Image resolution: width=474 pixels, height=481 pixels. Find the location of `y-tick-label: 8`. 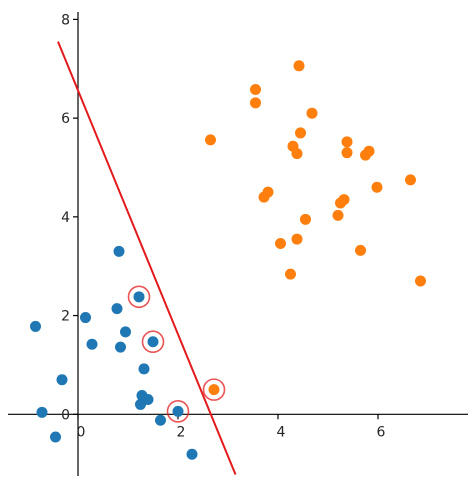

y-tick-label: 8 is located at coordinates (65, 20).